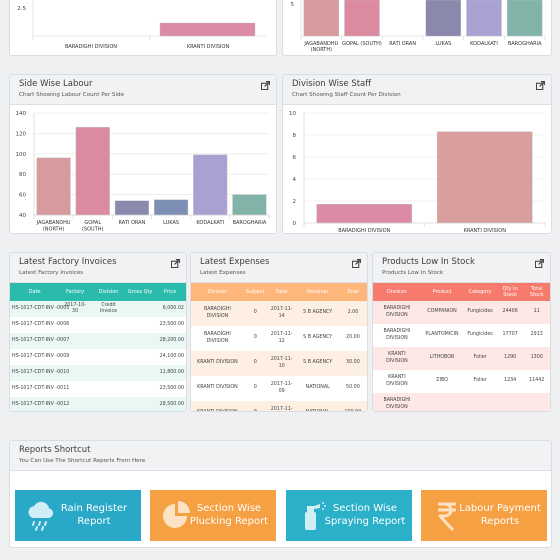  I want to click on column-header: Price, so click(170, 292).